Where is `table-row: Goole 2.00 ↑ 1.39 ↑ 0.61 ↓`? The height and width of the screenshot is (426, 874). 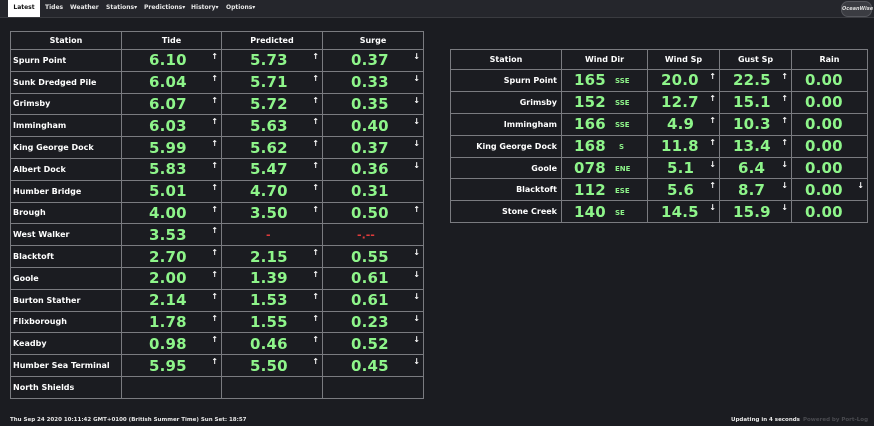 table-row: Goole 2.00 ↑ 1.39 ↑ 0.61 ↓ is located at coordinates (217, 278).